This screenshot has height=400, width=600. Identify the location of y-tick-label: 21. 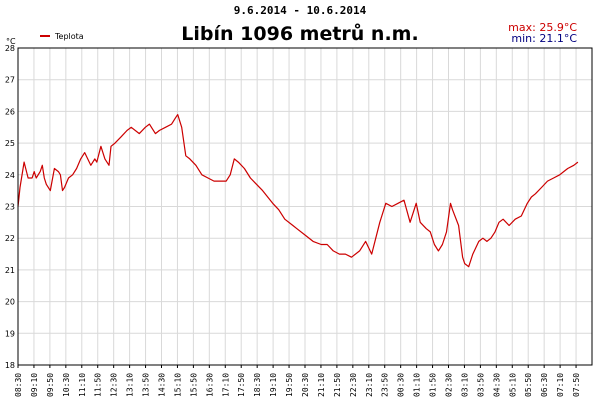
(10, 270).